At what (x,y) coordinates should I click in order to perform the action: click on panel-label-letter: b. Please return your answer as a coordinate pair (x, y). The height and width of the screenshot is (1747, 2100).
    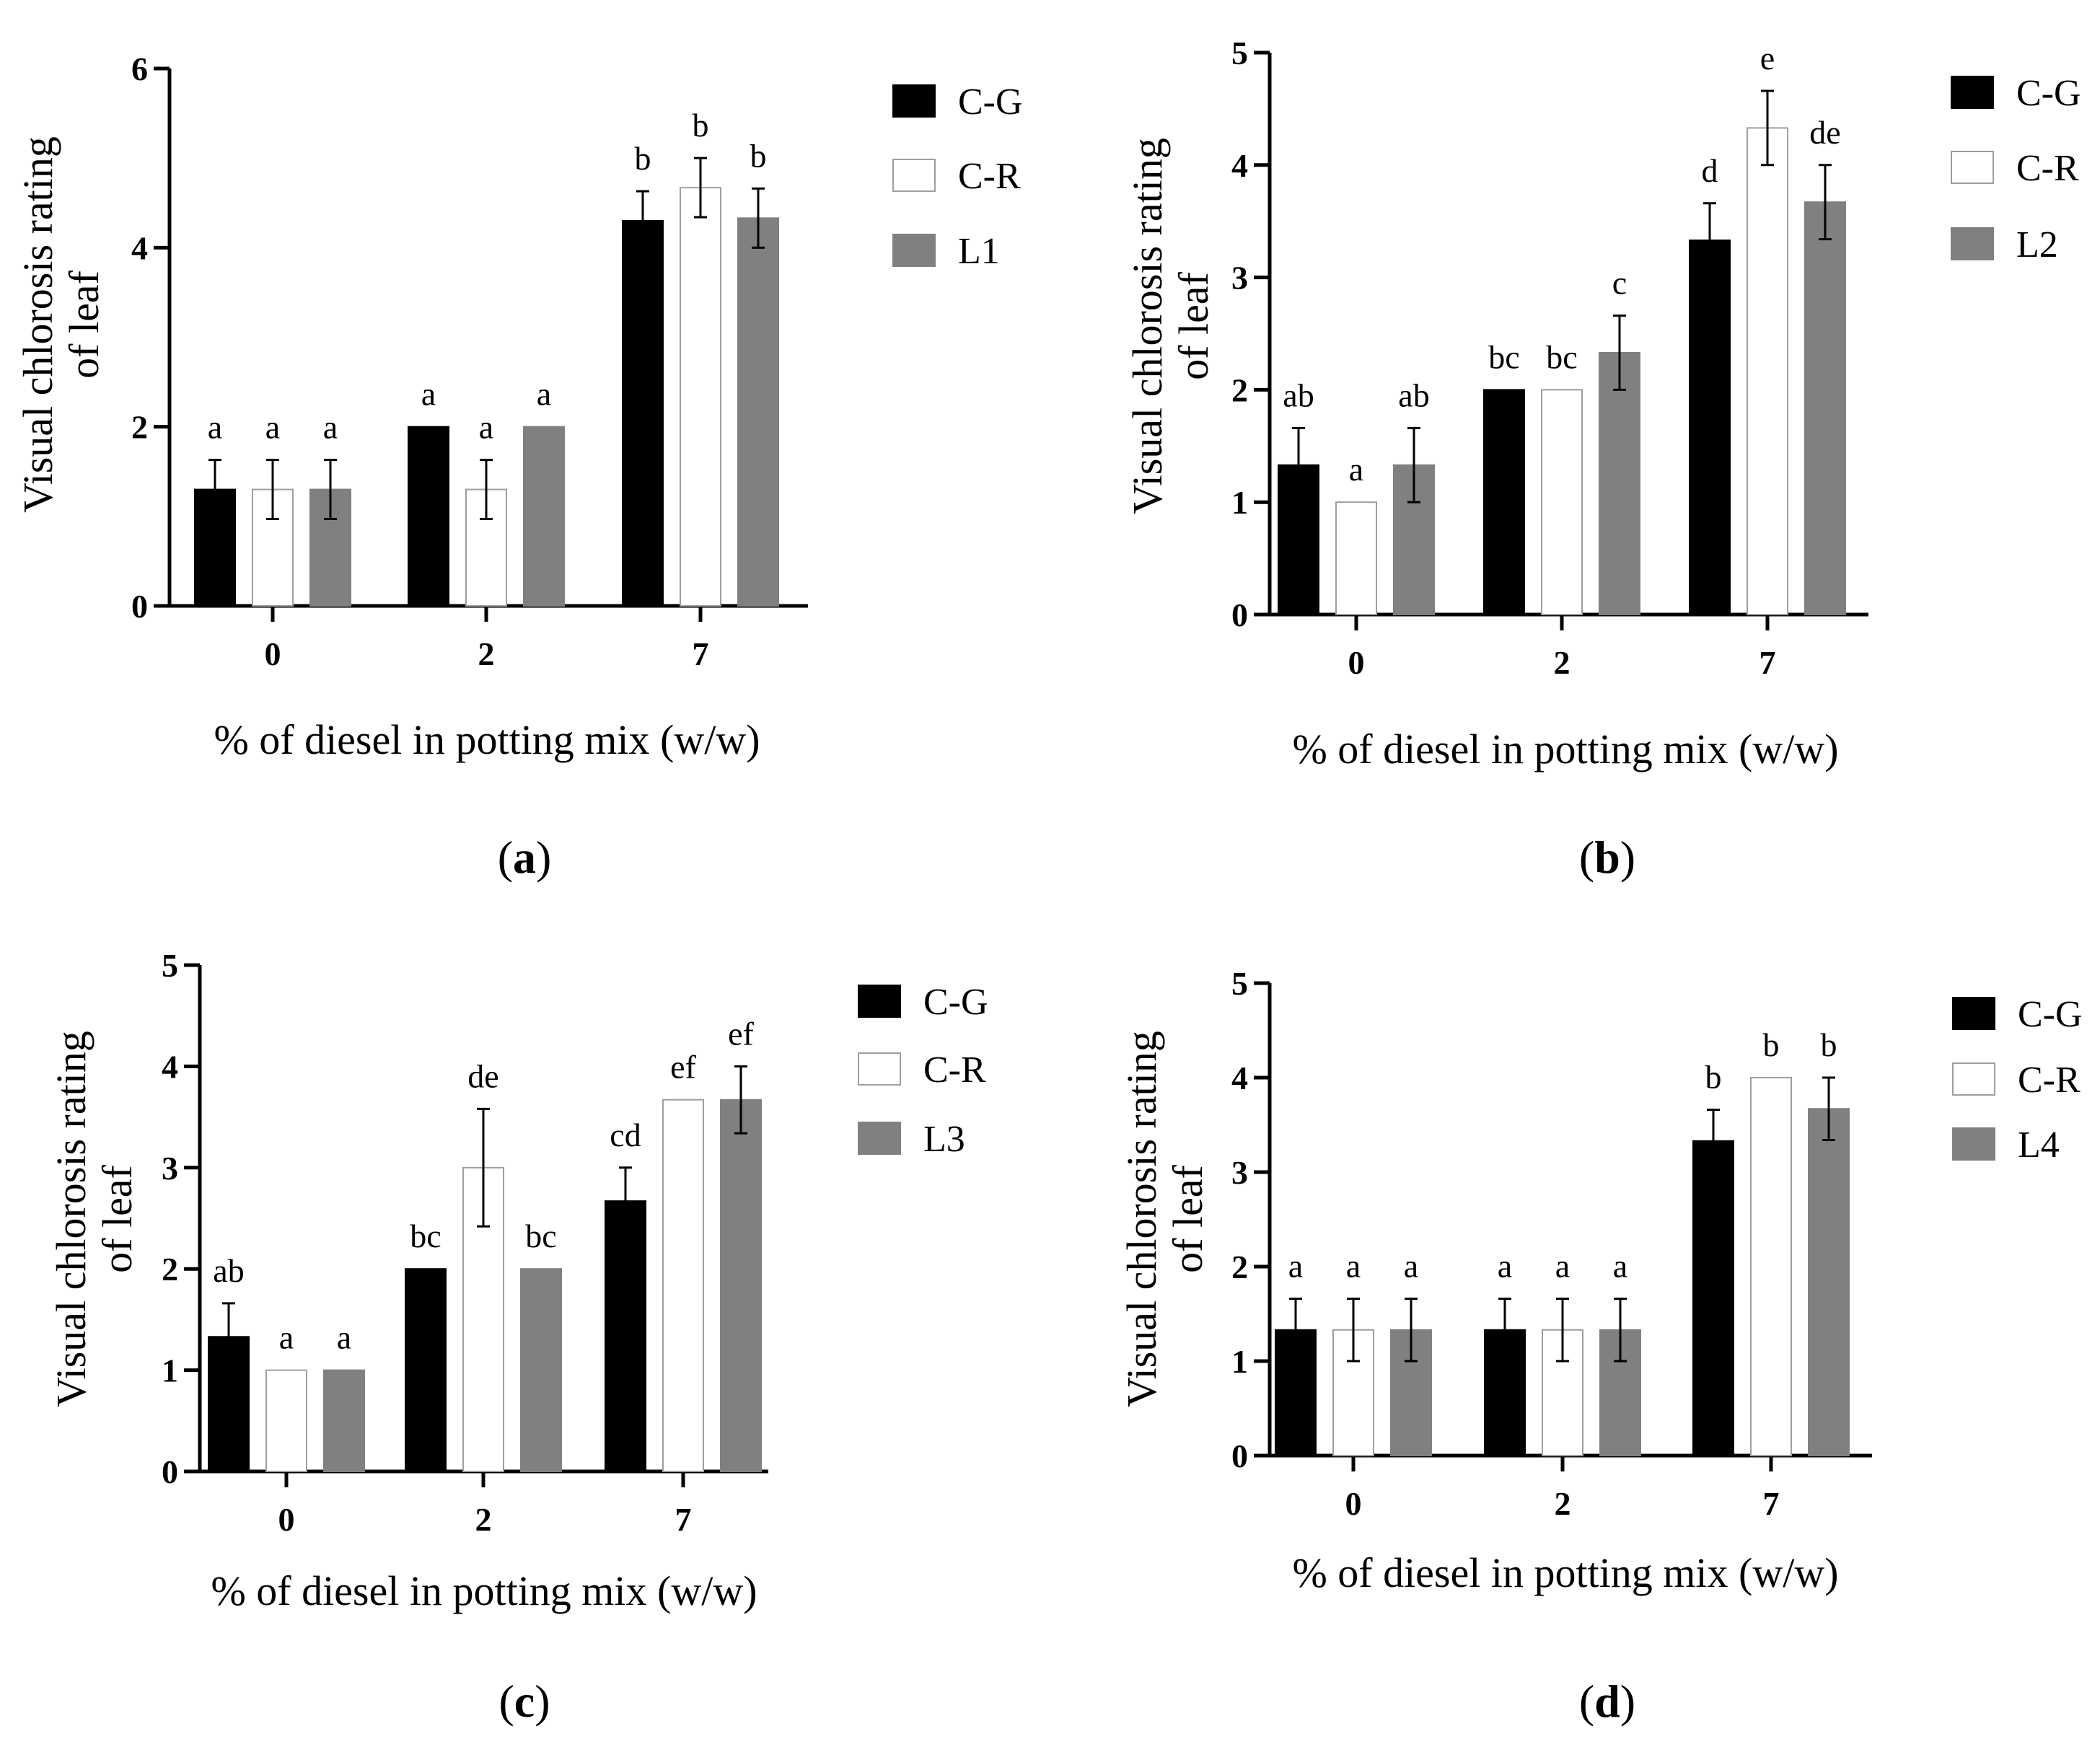
    Looking at the image, I should click on (1607, 858).